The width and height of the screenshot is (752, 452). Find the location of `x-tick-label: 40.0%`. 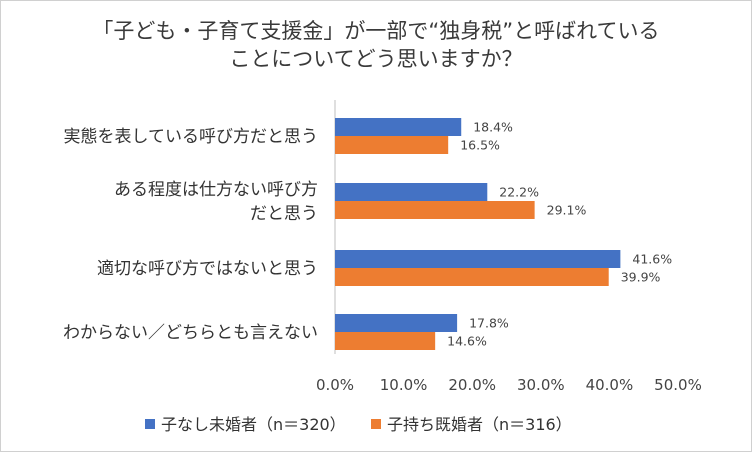

x-tick-label: 40.0% is located at coordinates (610, 385).